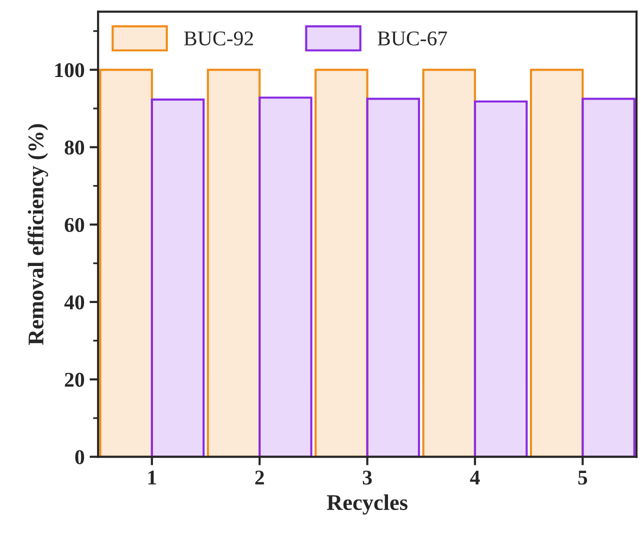 This screenshot has height=533, width=641. I want to click on x-tick-label: 2, so click(259, 477).